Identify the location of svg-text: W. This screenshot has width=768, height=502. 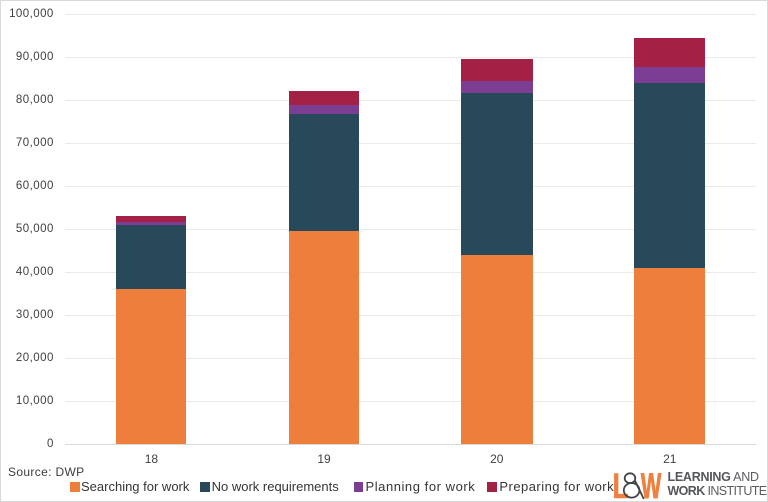
(651, 485).